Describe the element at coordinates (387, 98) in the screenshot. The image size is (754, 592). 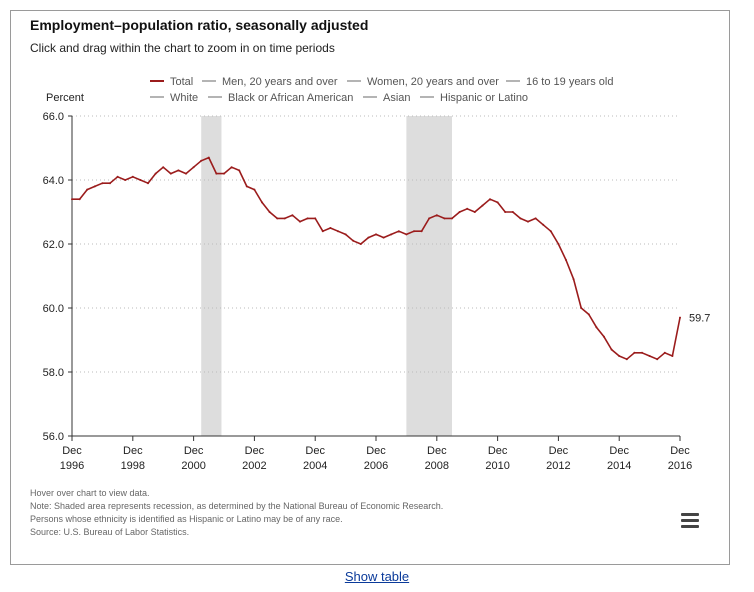
I see `legend-item: Asian` at that location.